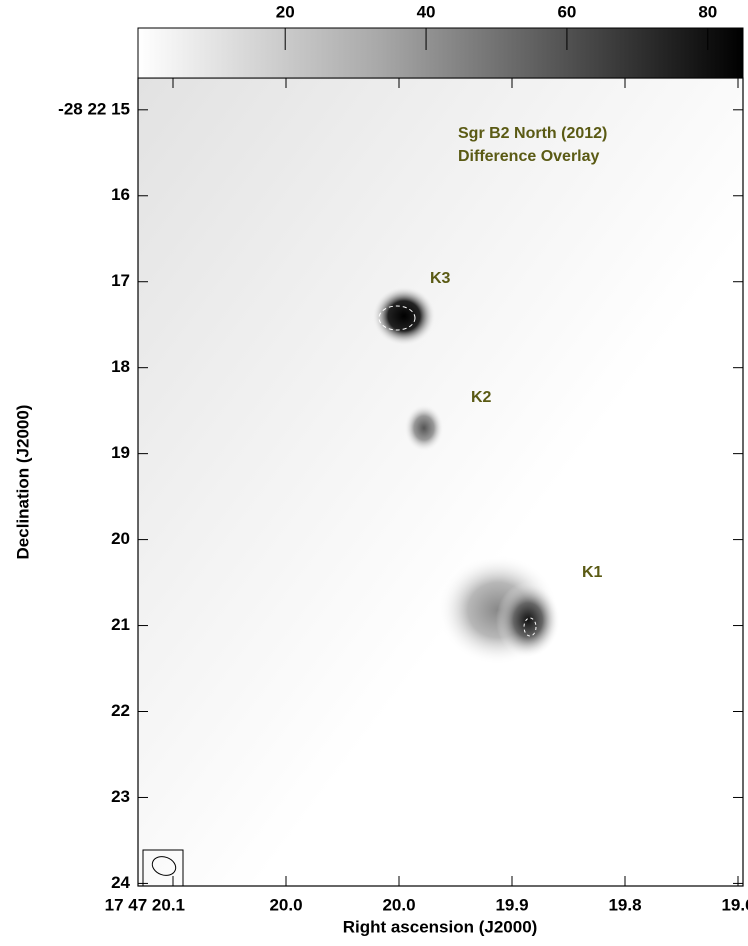 The width and height of the screenshot is (748, 946). Describe the element at coordinates (120, 796) in the screenshot. I see `y-tick-label: 23` at that location.